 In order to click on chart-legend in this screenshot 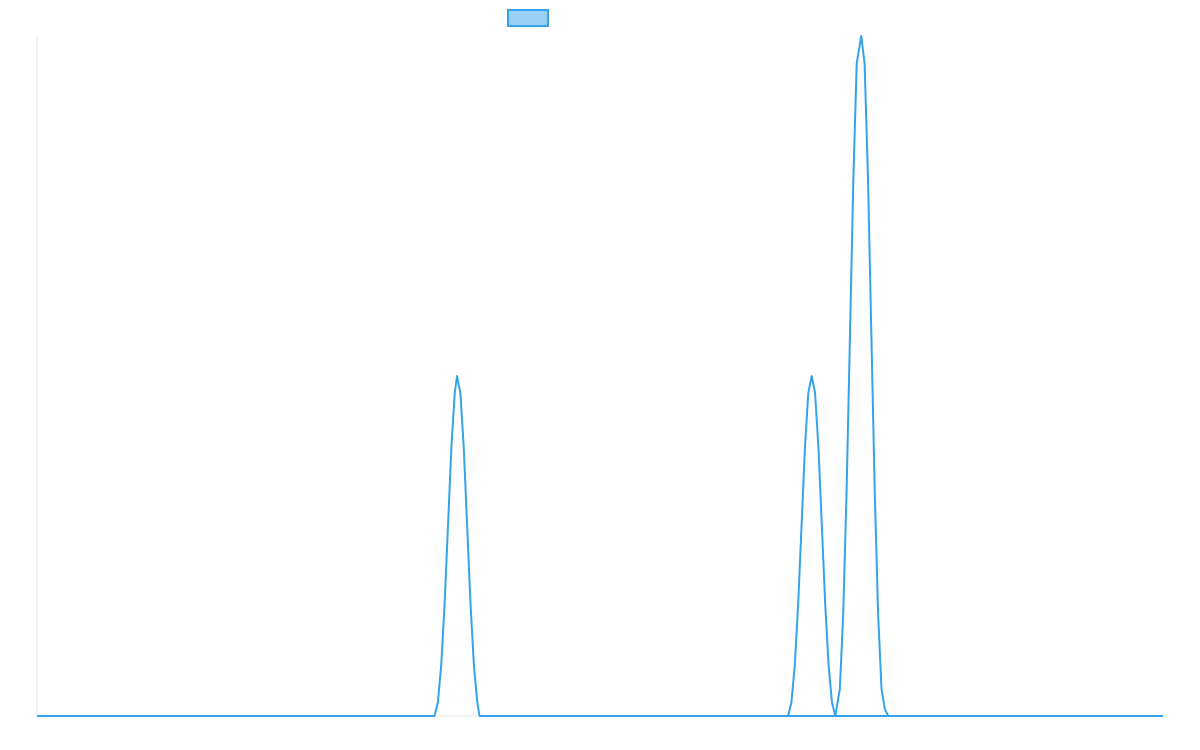, I will do `click(528, 18)`.